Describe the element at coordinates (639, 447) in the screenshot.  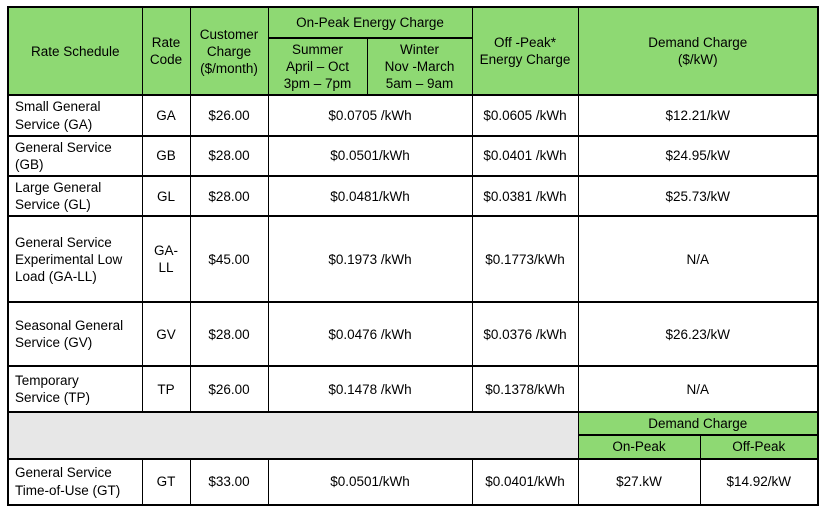
I see `demand-subheader-on-peak: On-Peak` at that location.